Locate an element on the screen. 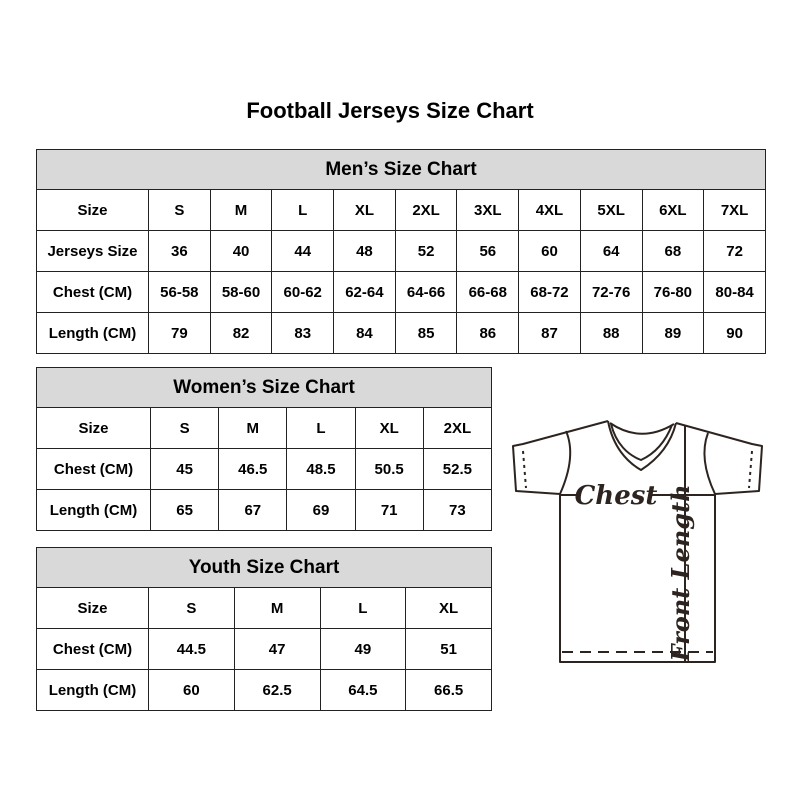  size-value-cell: 64-66 is located at coordinates (426, 292).